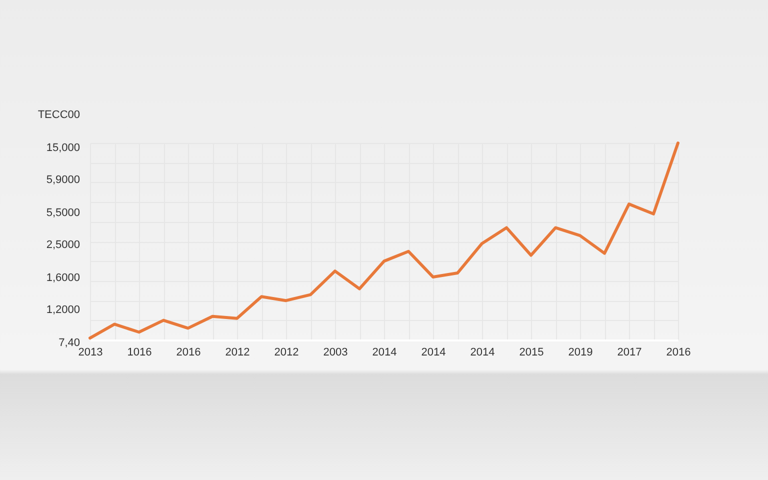 The width and height of the screenshot is (768, 480). Describe the element at coordinates (63, 278) in the screenshot. I see `text: 1,6000` at that location.